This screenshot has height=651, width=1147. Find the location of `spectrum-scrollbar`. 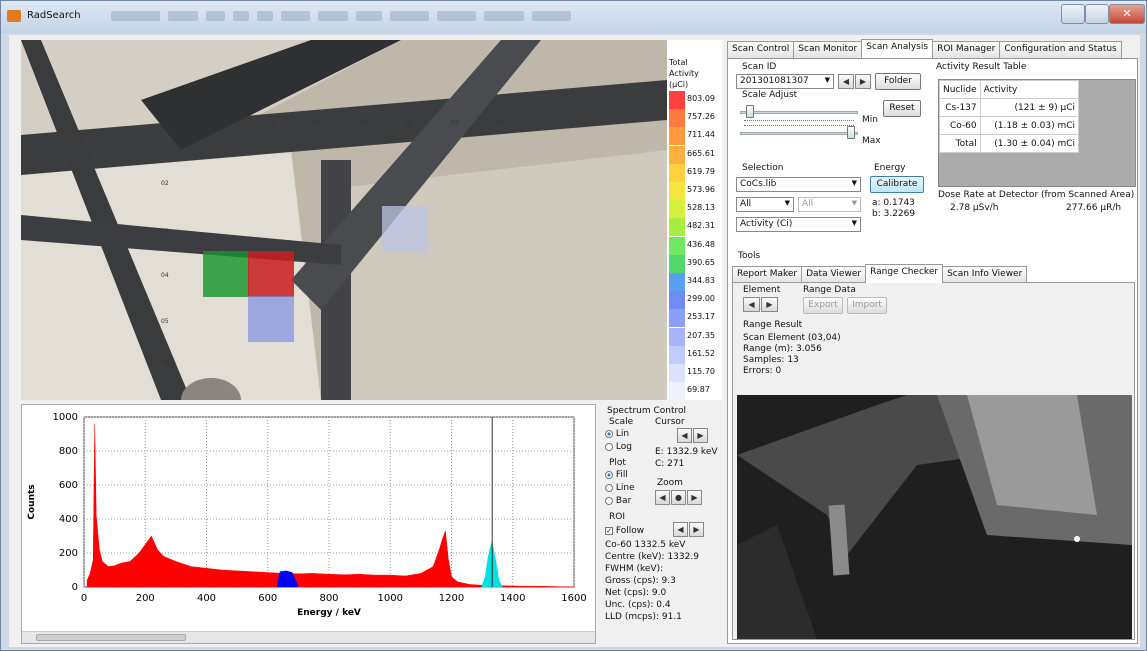

spectrum-scrollbar is located at coordinates (308, 637).